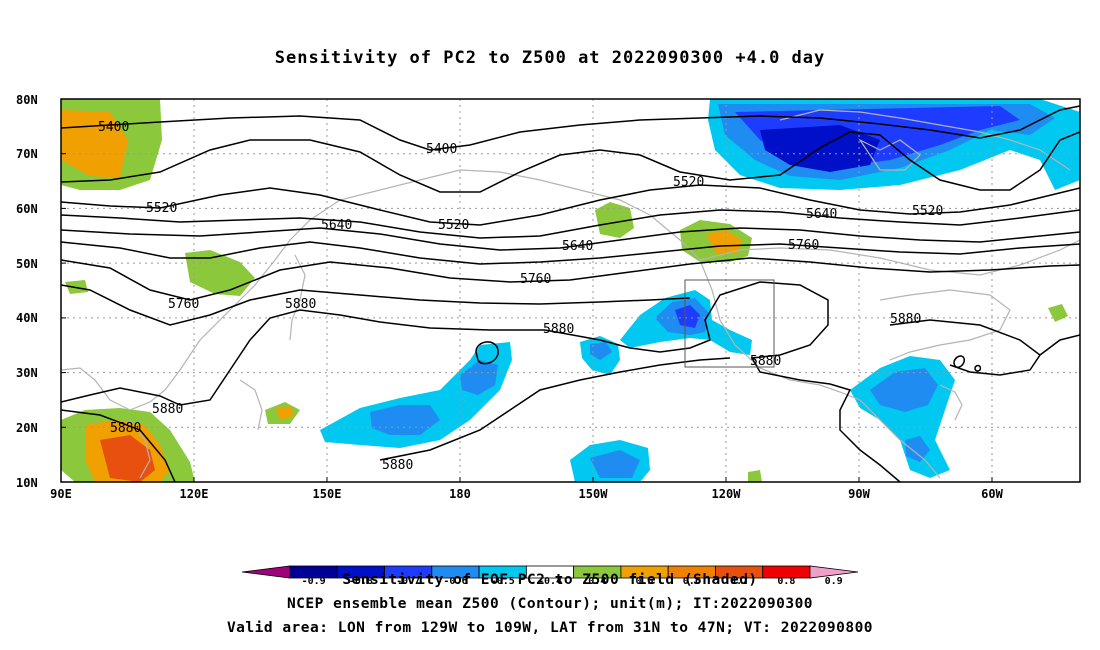 The width and height of the screenshot is (1100, 650). I want to click on colorbar-tick-label: 0.9, so click(834, 581).